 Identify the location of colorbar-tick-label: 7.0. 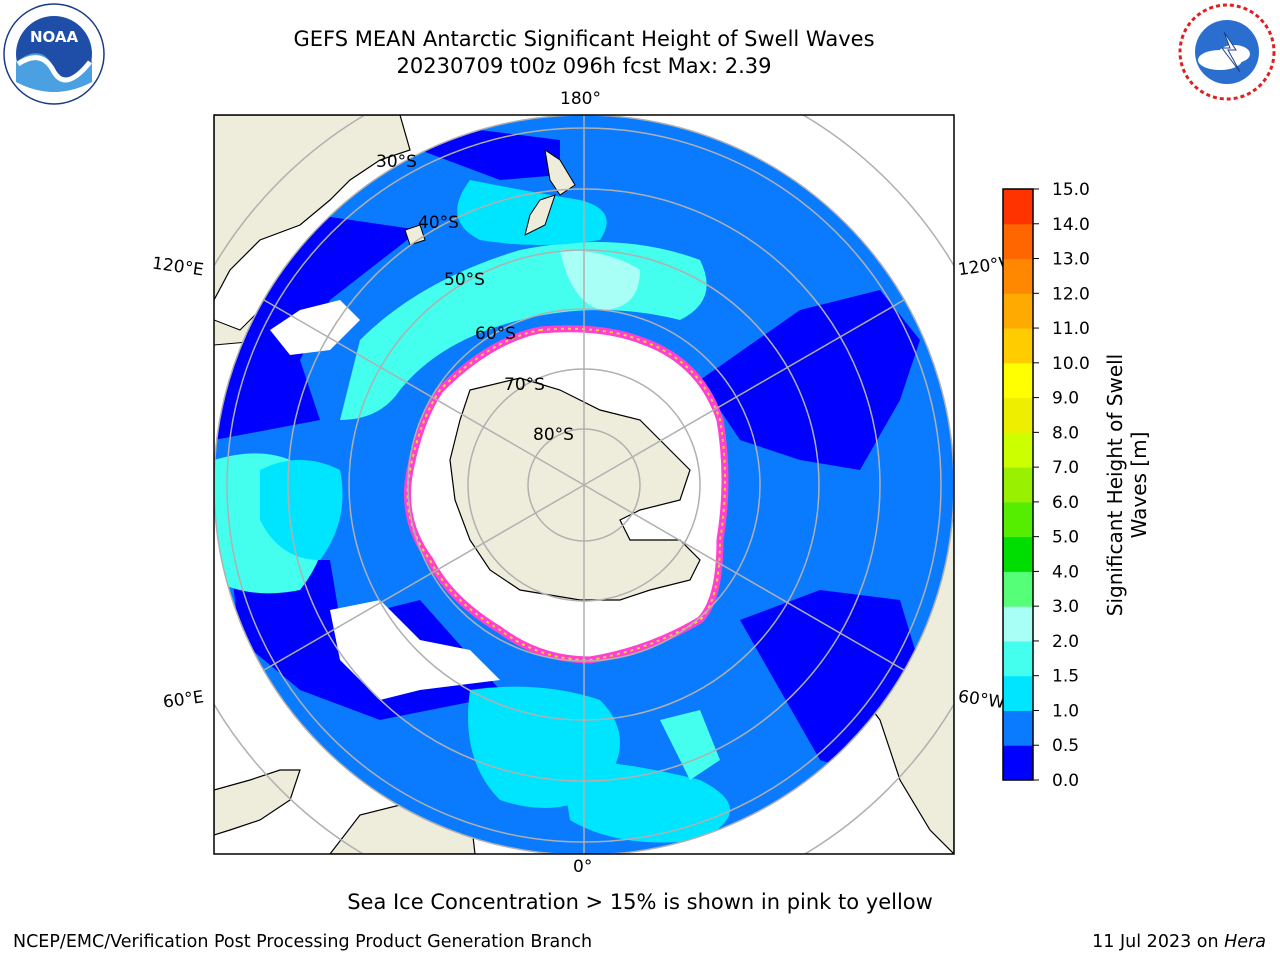
(1065, 468).